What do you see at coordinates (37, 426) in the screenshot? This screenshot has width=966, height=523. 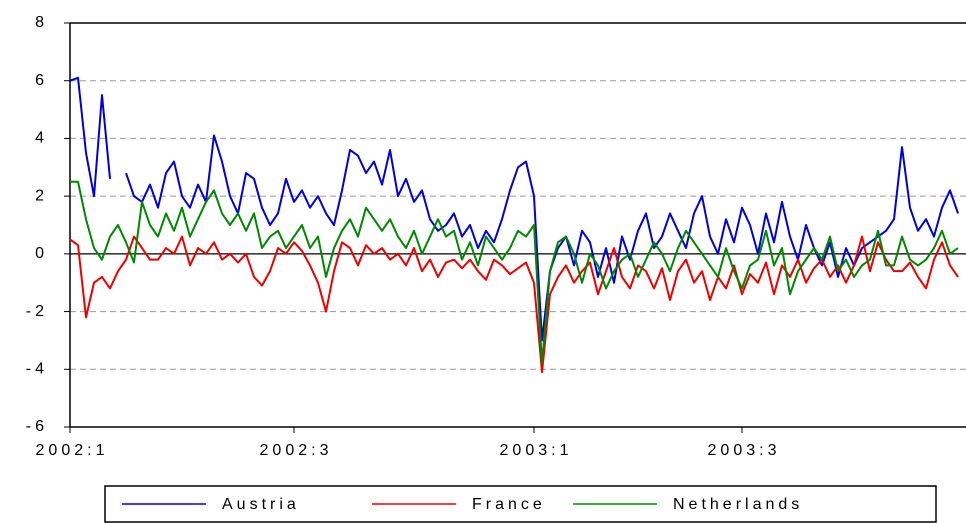 I see `y-tick-label: -6` at bounding box center [37, 426].